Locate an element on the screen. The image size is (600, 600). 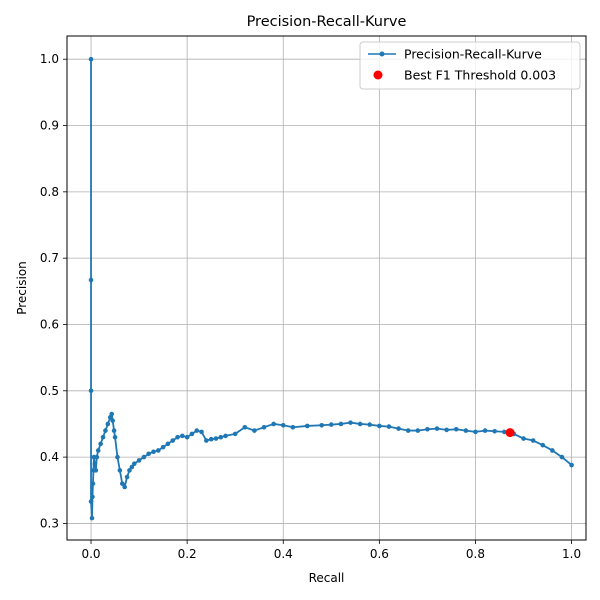
x-tick-label: 0.6 is located at coordinates (379, 554).